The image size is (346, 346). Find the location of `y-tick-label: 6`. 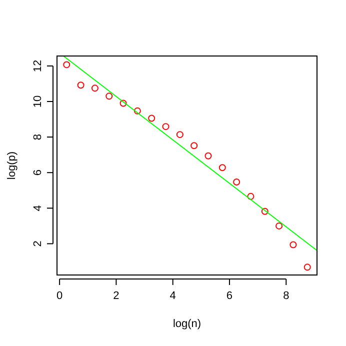

y-tick-label: 6 is located at coordinates (38, 173).